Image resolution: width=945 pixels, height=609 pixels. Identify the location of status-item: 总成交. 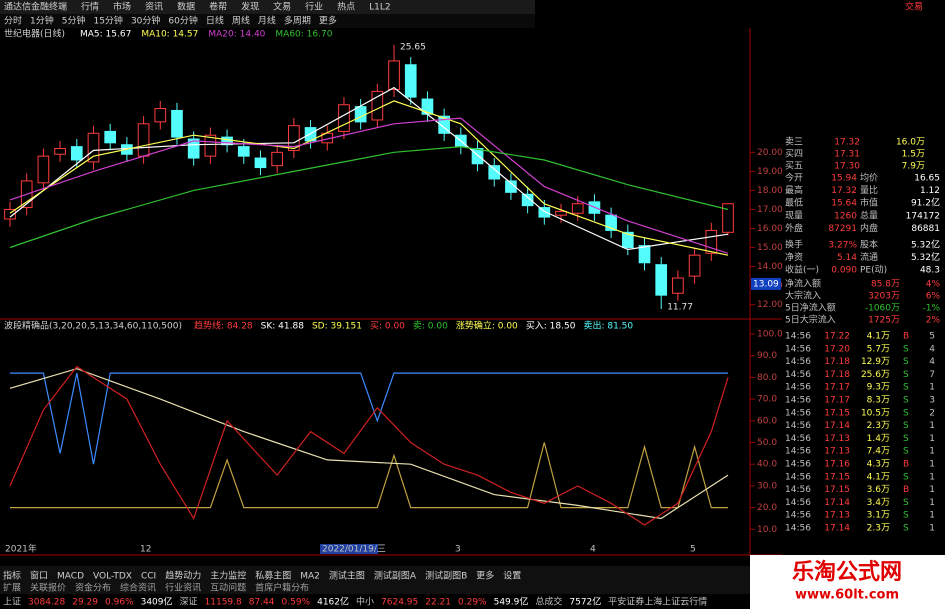
(548, 602).